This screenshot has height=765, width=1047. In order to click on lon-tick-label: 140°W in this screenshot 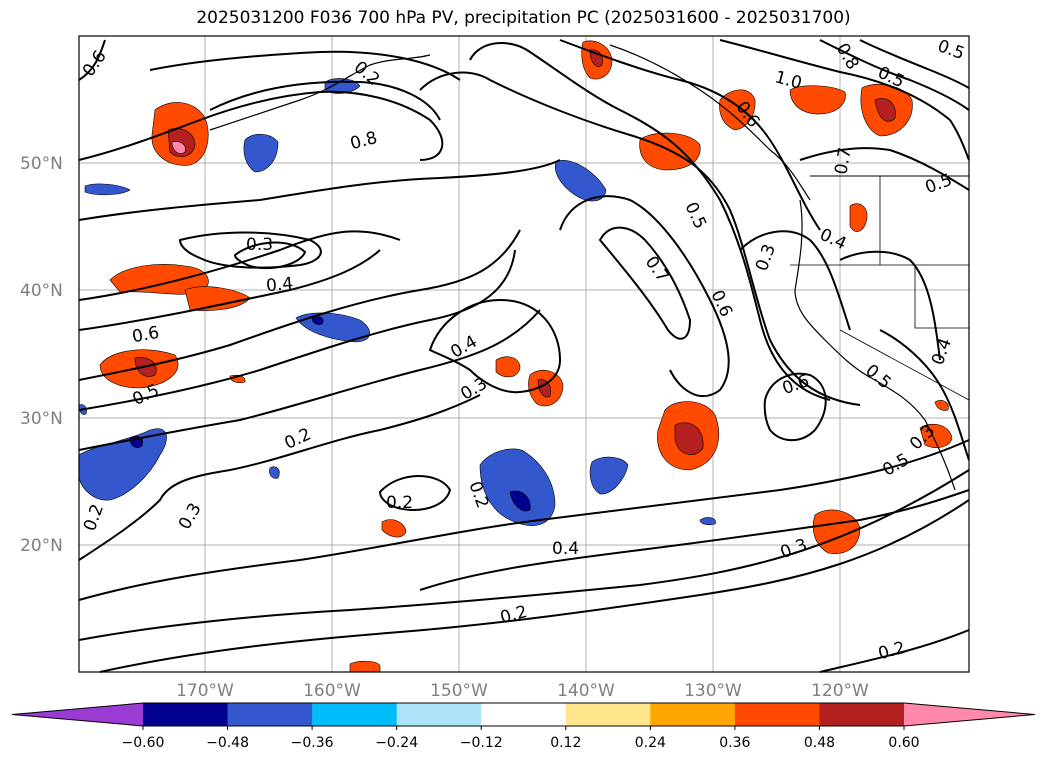, I will do `click(586, 691)`.